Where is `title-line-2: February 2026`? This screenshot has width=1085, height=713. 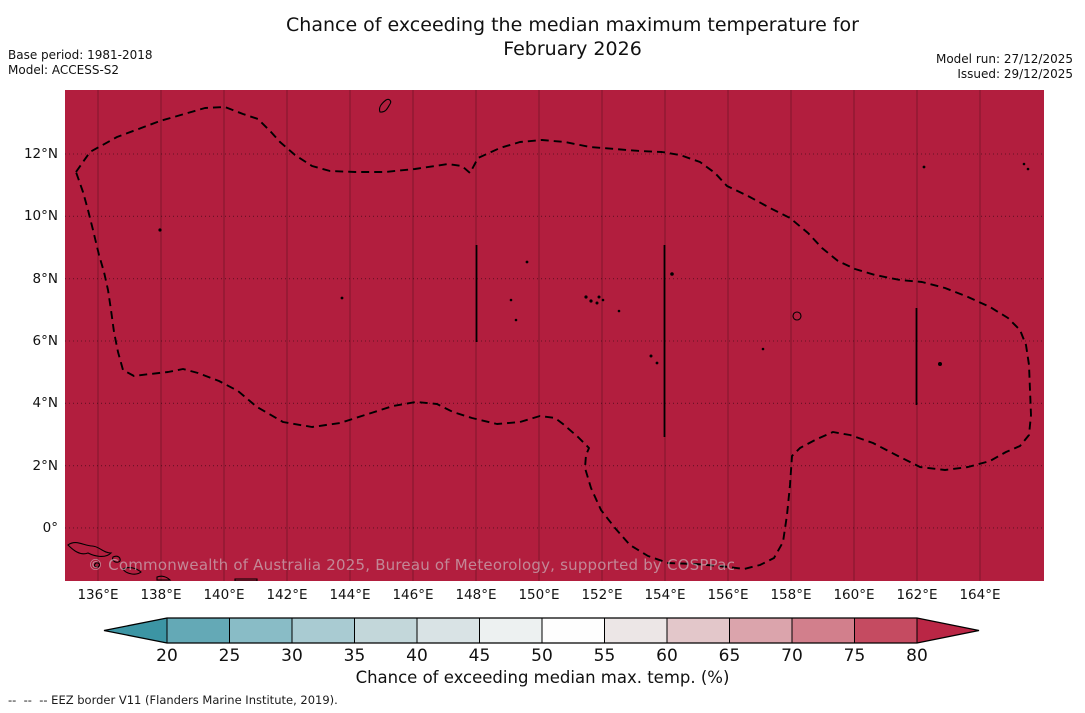
title-line-2: February 2026 is located at coordinates (572, 49).